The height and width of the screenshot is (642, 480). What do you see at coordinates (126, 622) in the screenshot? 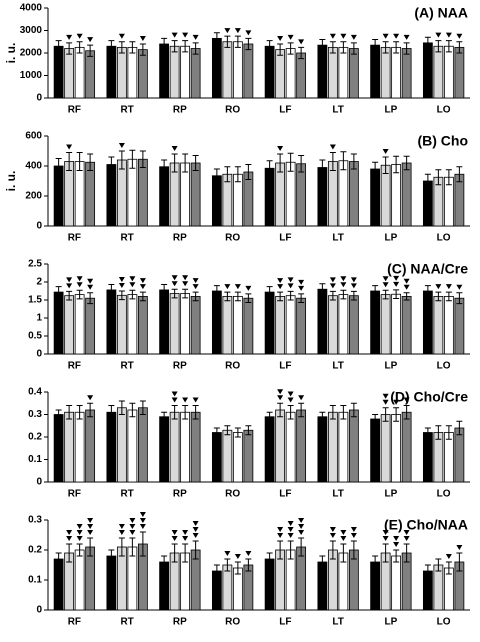
I see `x-tick-label: RT` at bounding box center [126, 622].